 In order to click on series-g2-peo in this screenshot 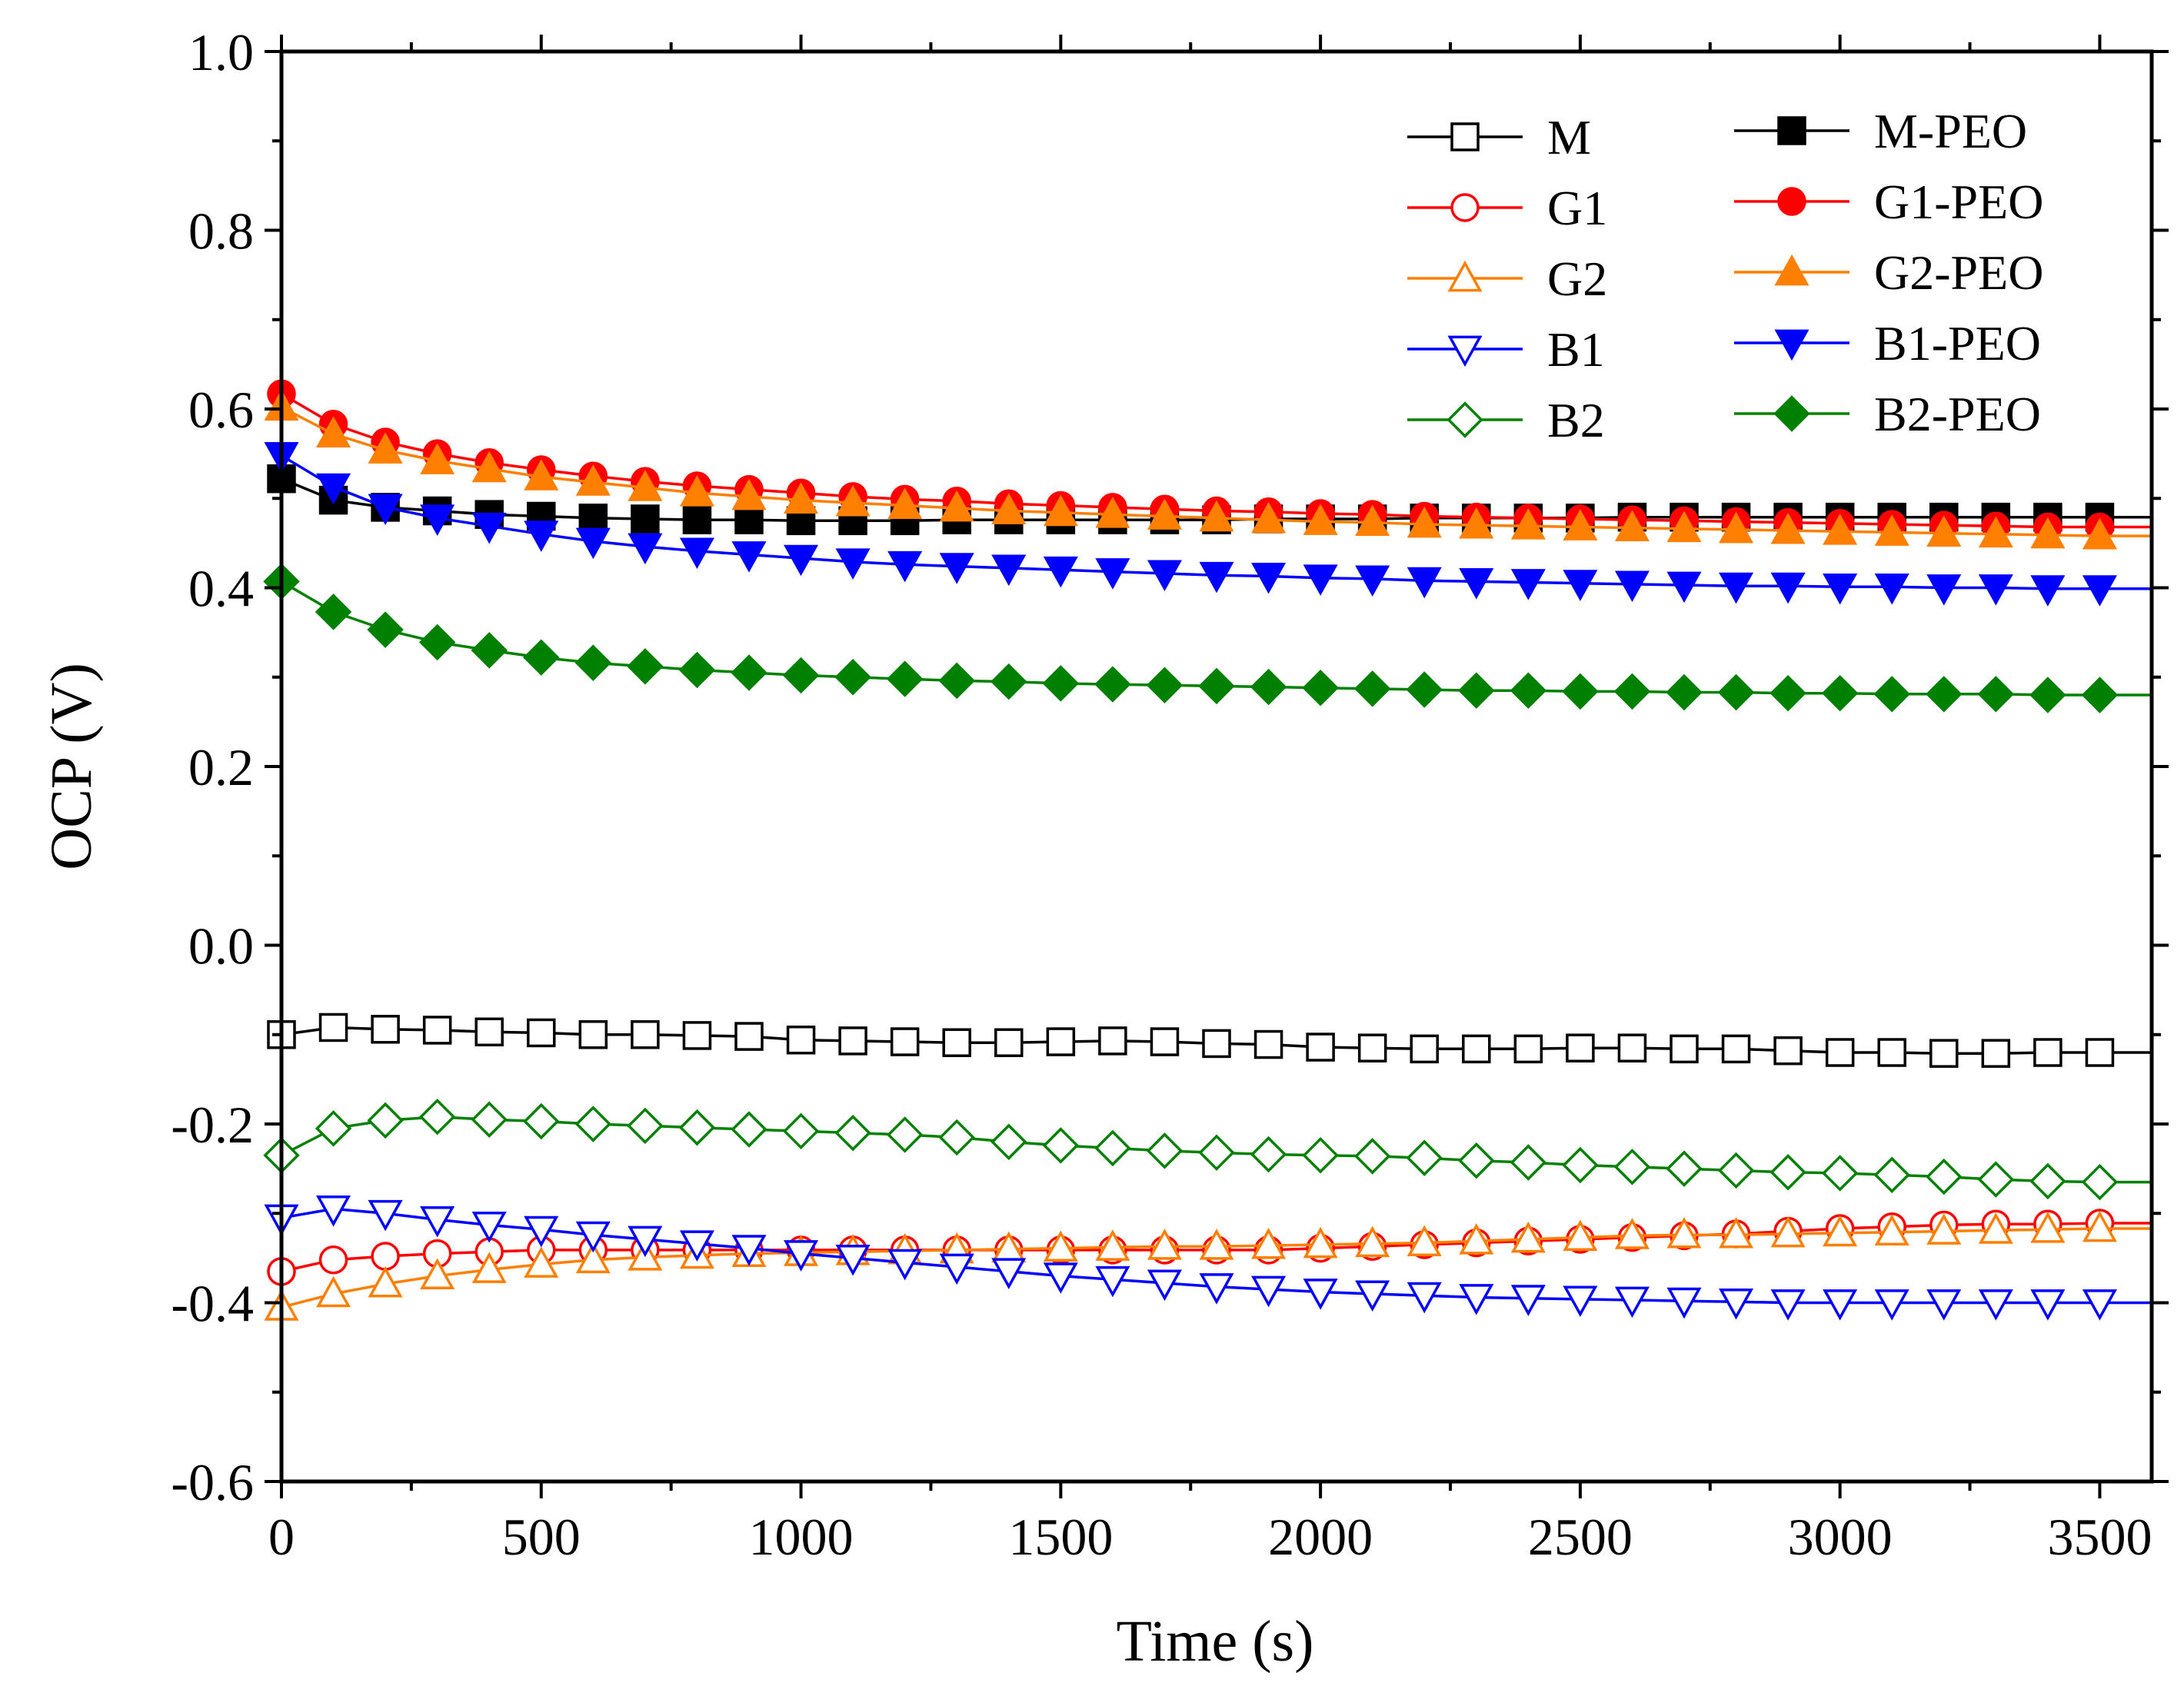, I will do `click(1208, 469)`.